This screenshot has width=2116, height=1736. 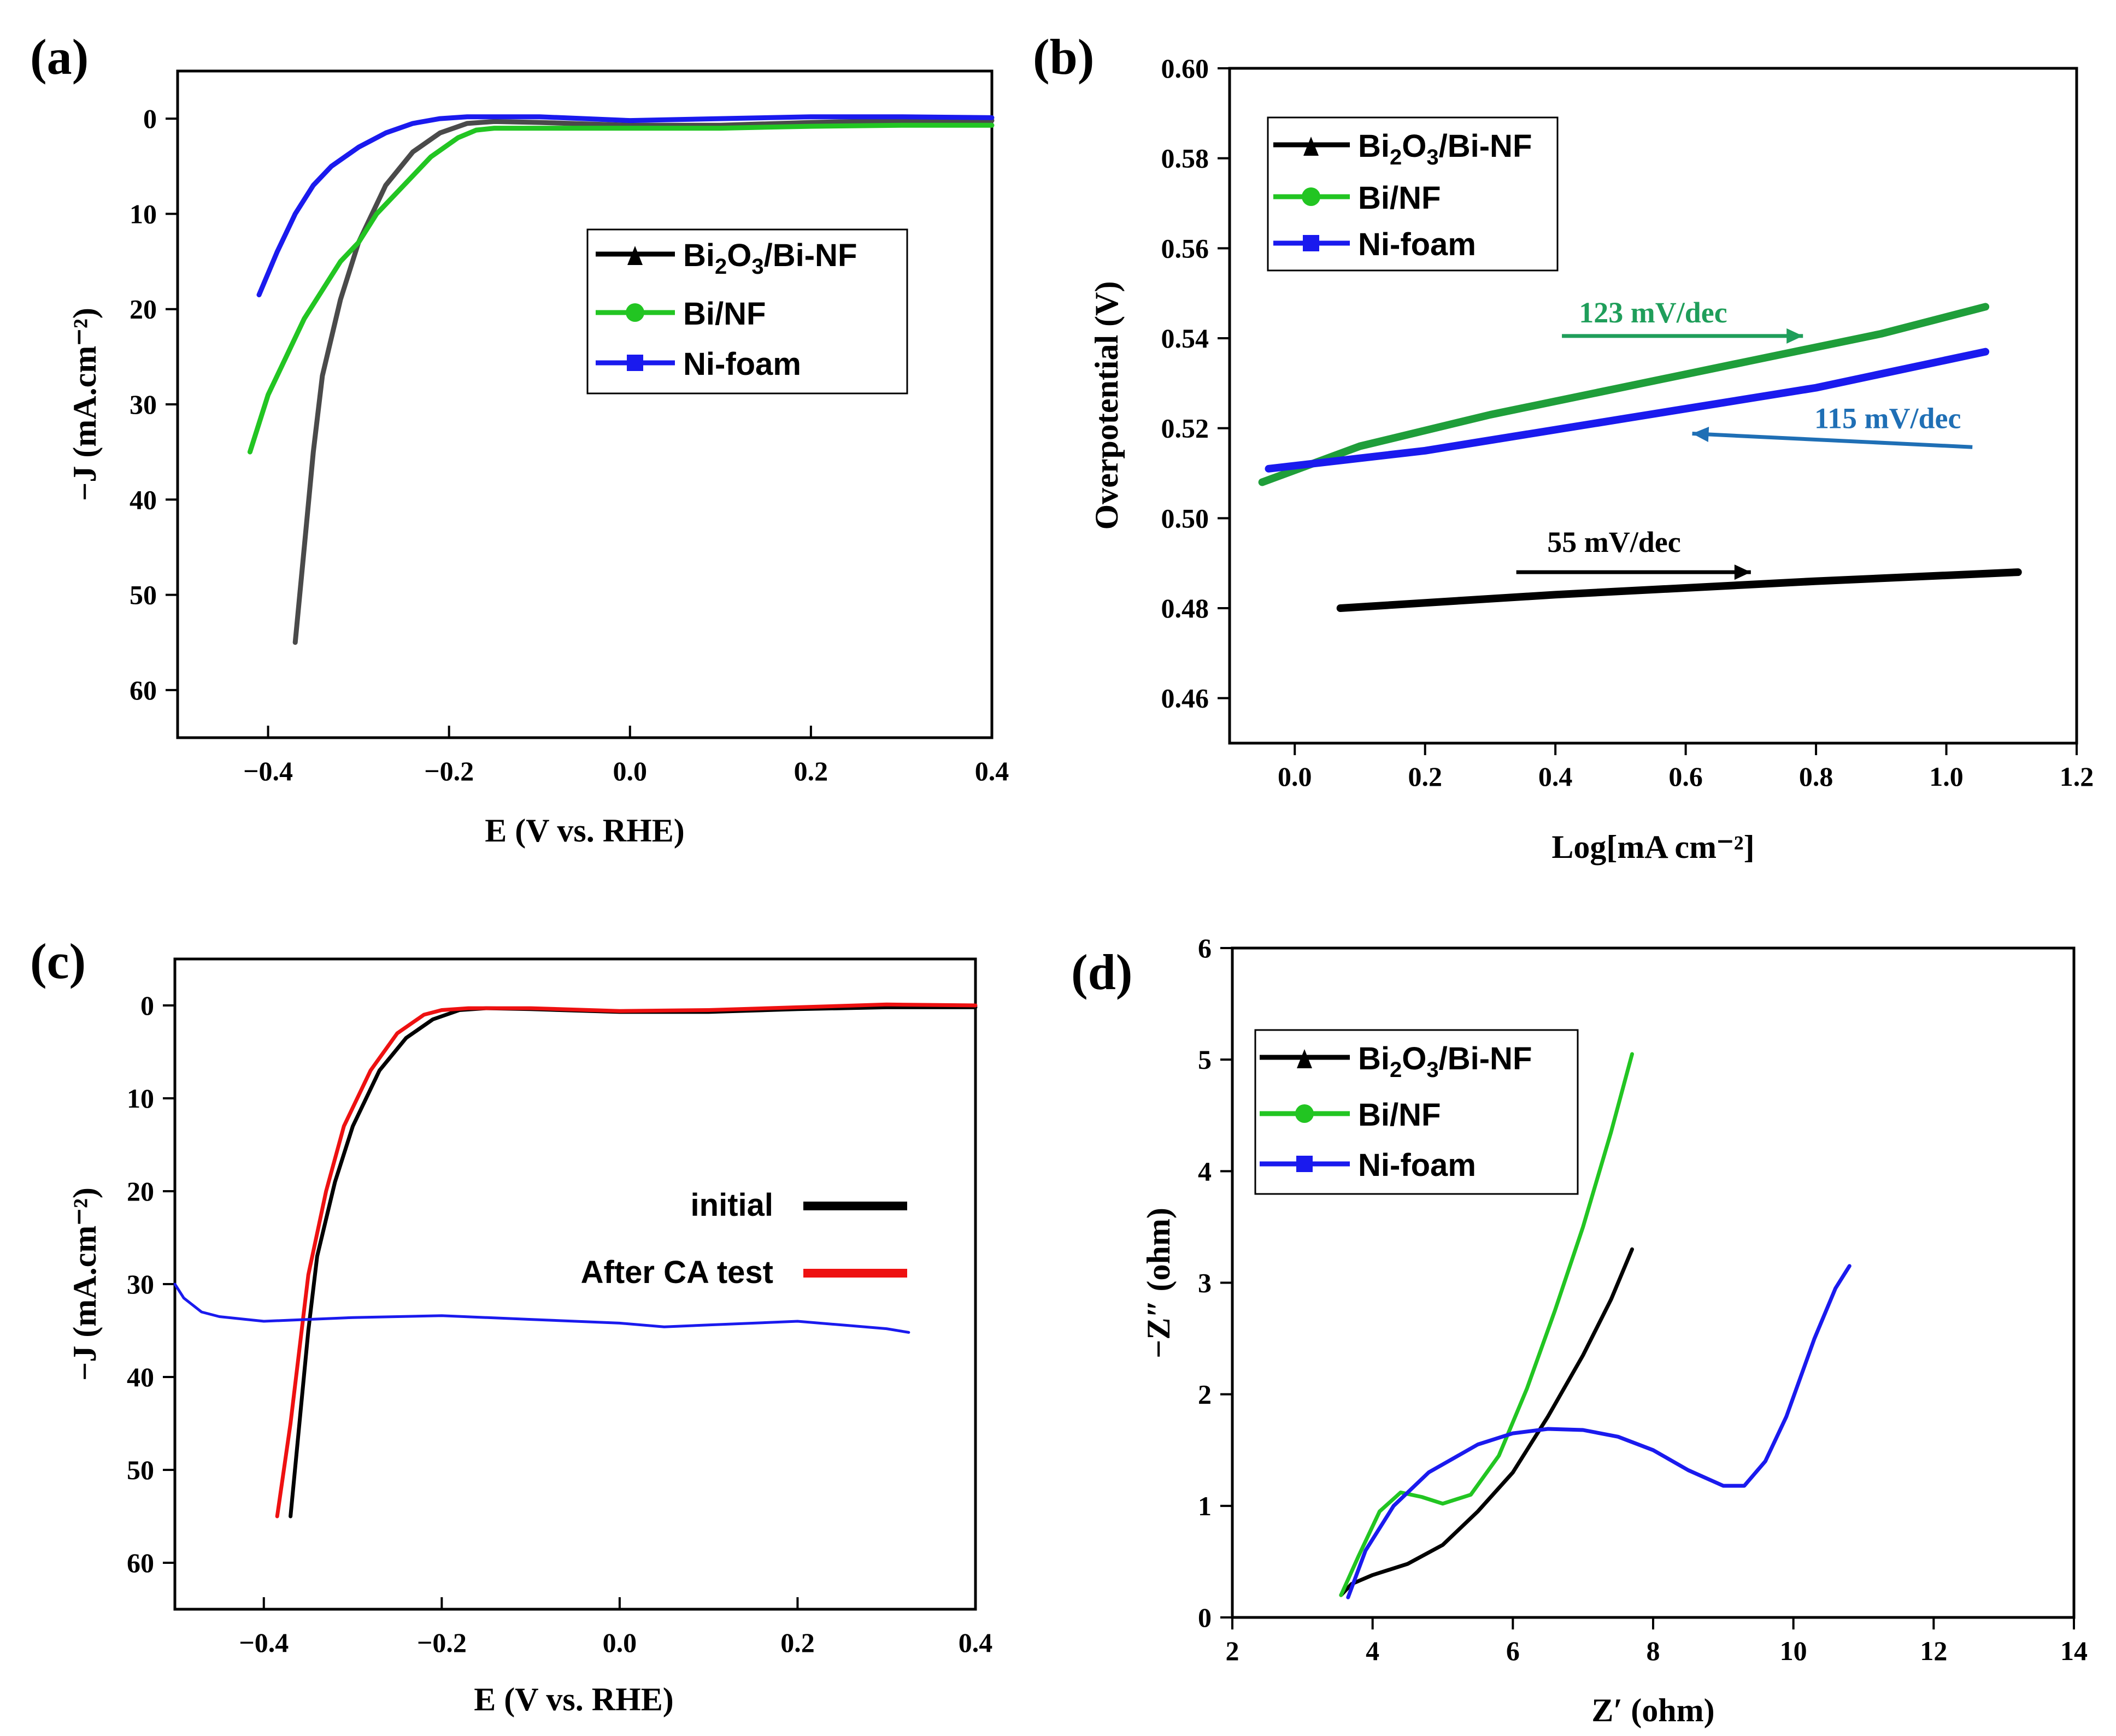 I want to click on legend-d: Bi2O3/Bi-NF Bi/NF Ni-foam, so click(x=1416, y=1112).